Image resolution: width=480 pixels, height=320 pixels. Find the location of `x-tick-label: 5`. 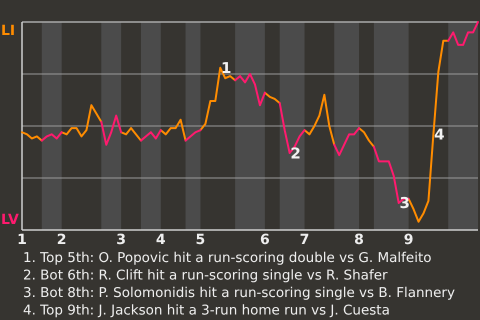

x-tick-label: 5 is located at coordinates (201, 240).